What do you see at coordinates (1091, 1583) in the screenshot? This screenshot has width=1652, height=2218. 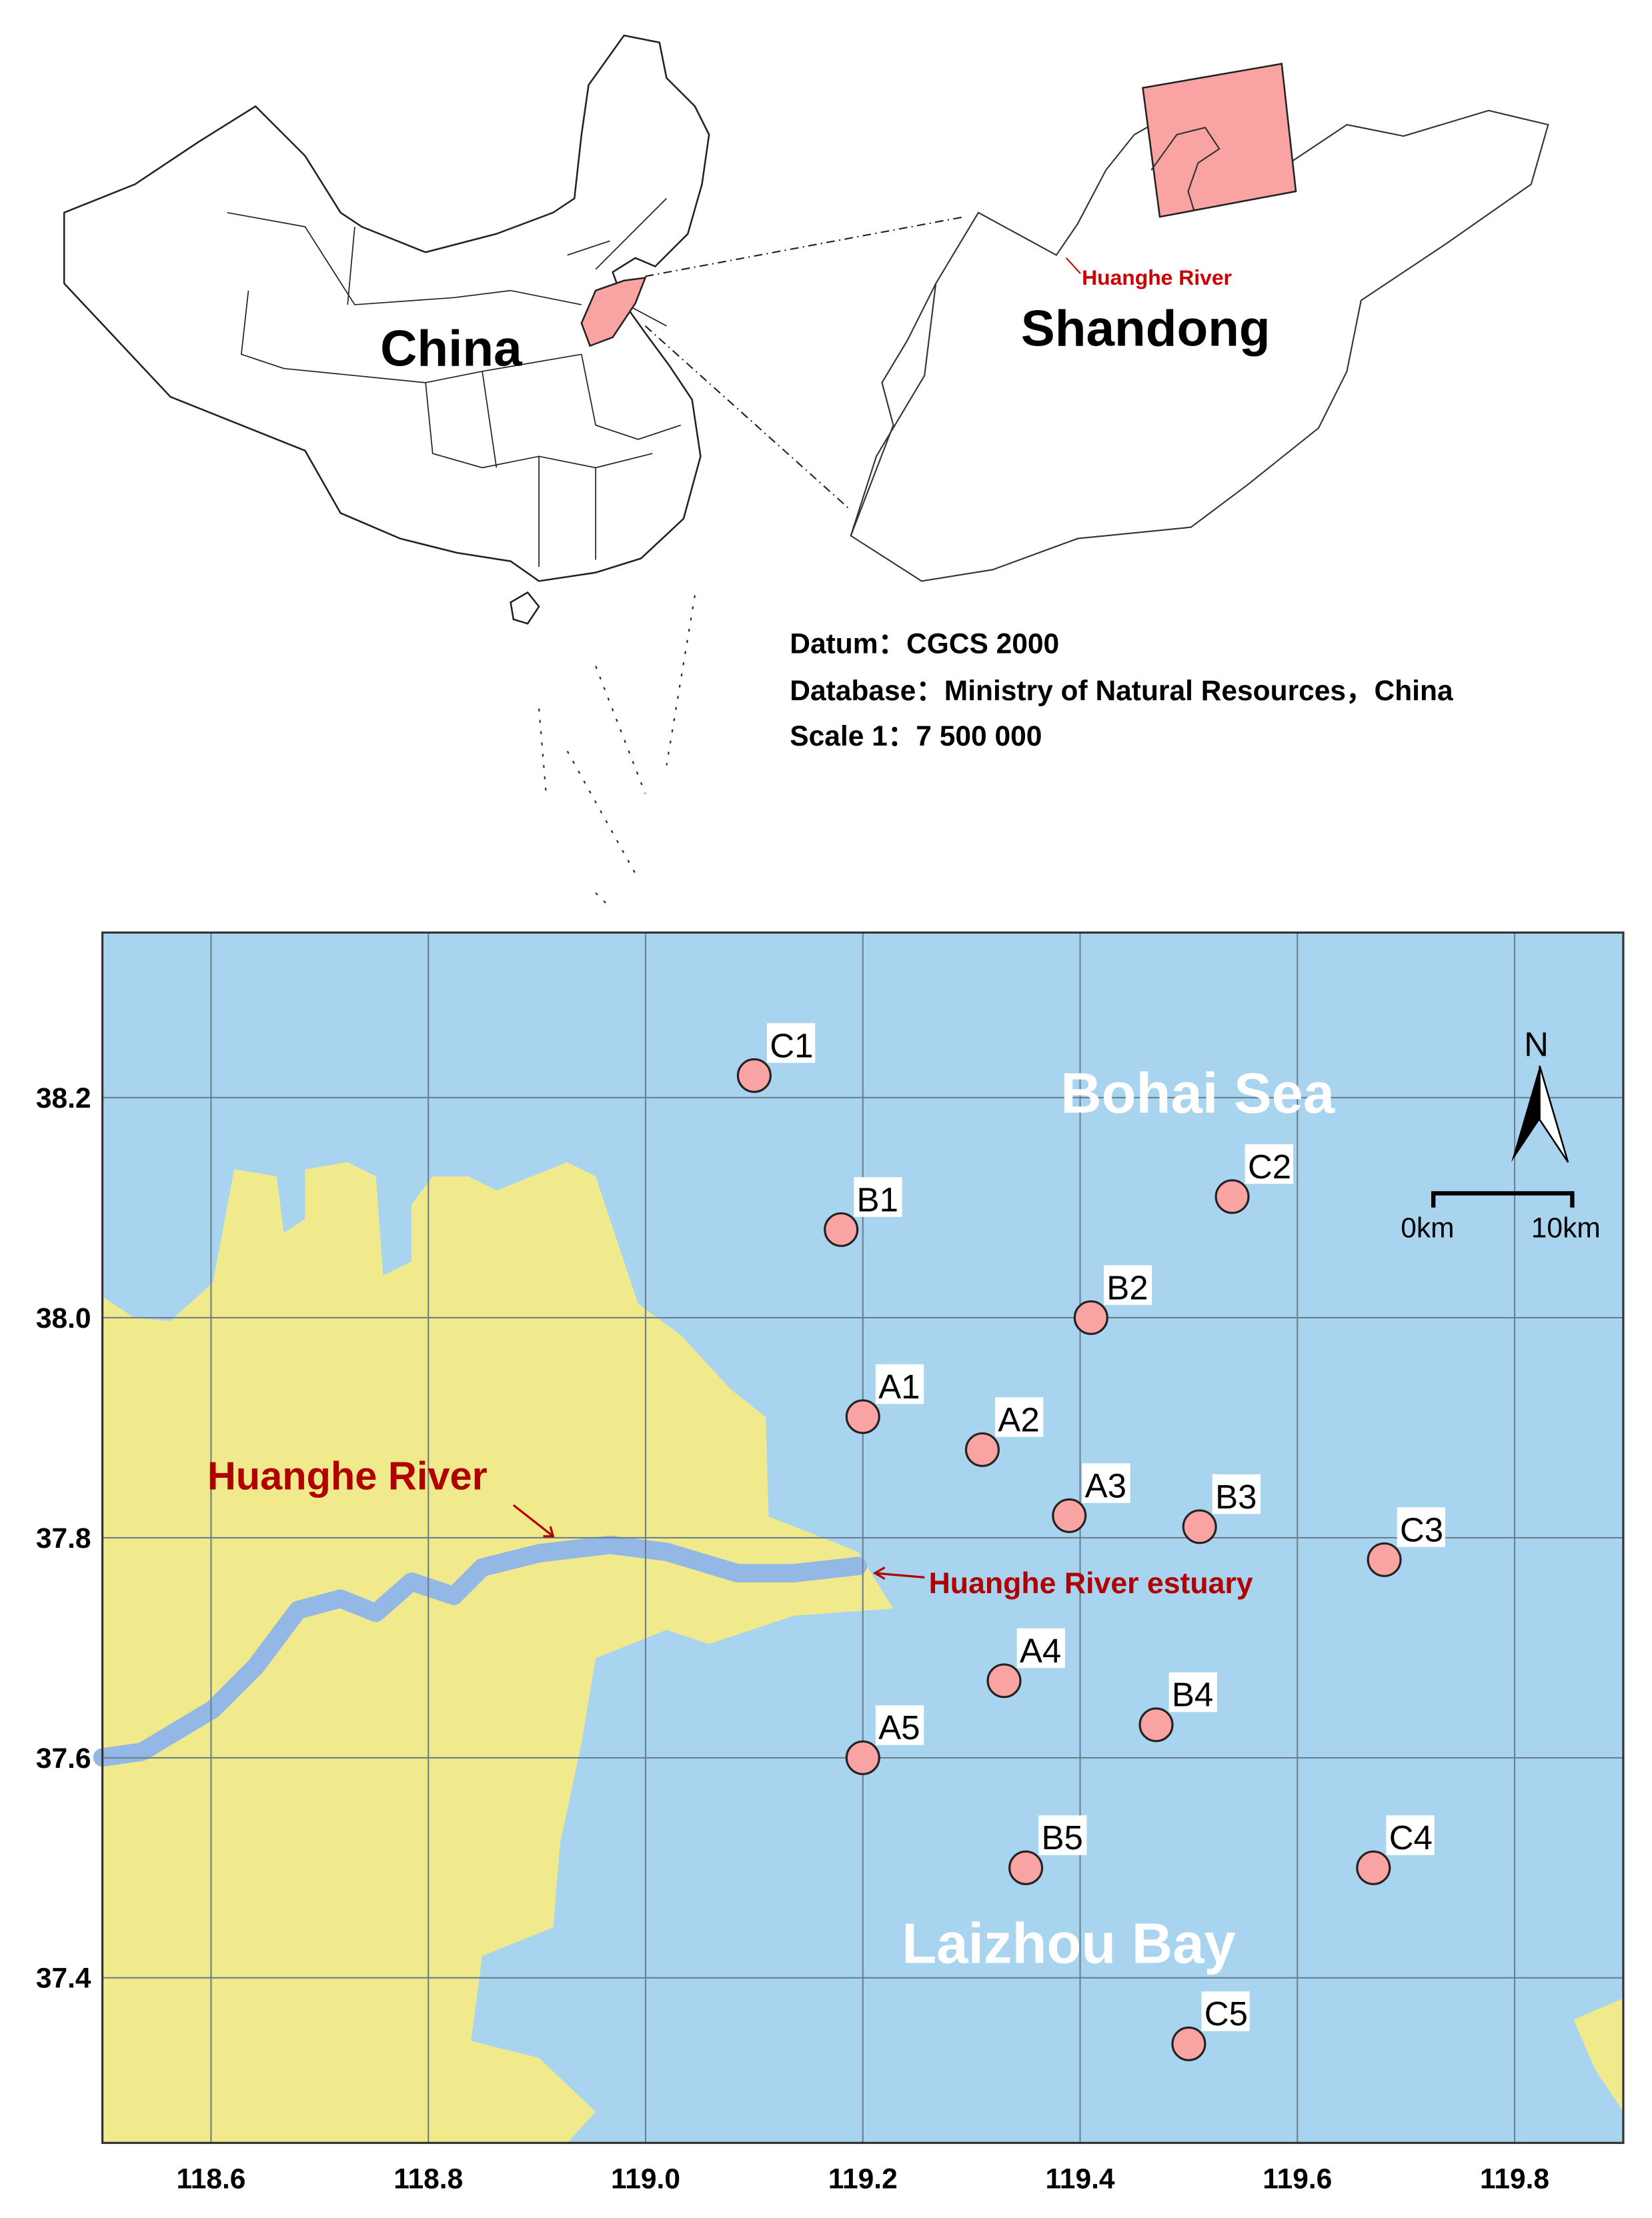 I see `estuary-label: Huanghe River estuary` at bounding box center [1091, 1583].